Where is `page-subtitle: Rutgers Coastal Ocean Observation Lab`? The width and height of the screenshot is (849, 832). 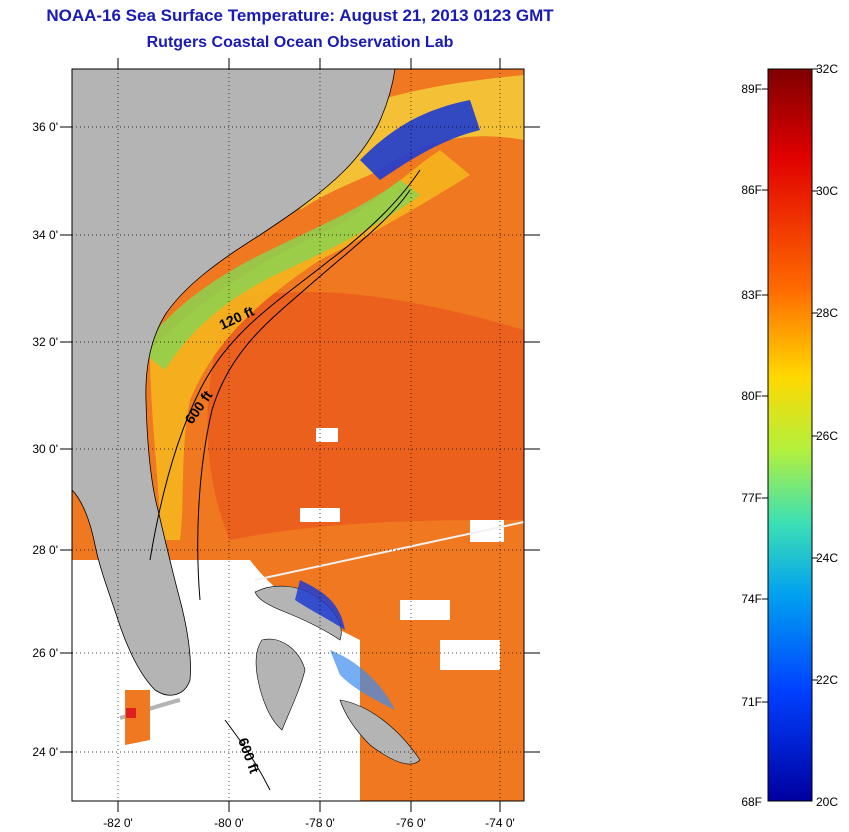
page-subtitle: Rutgers Coastal Ocean Observation Lab is located at coordinates (300, 42).